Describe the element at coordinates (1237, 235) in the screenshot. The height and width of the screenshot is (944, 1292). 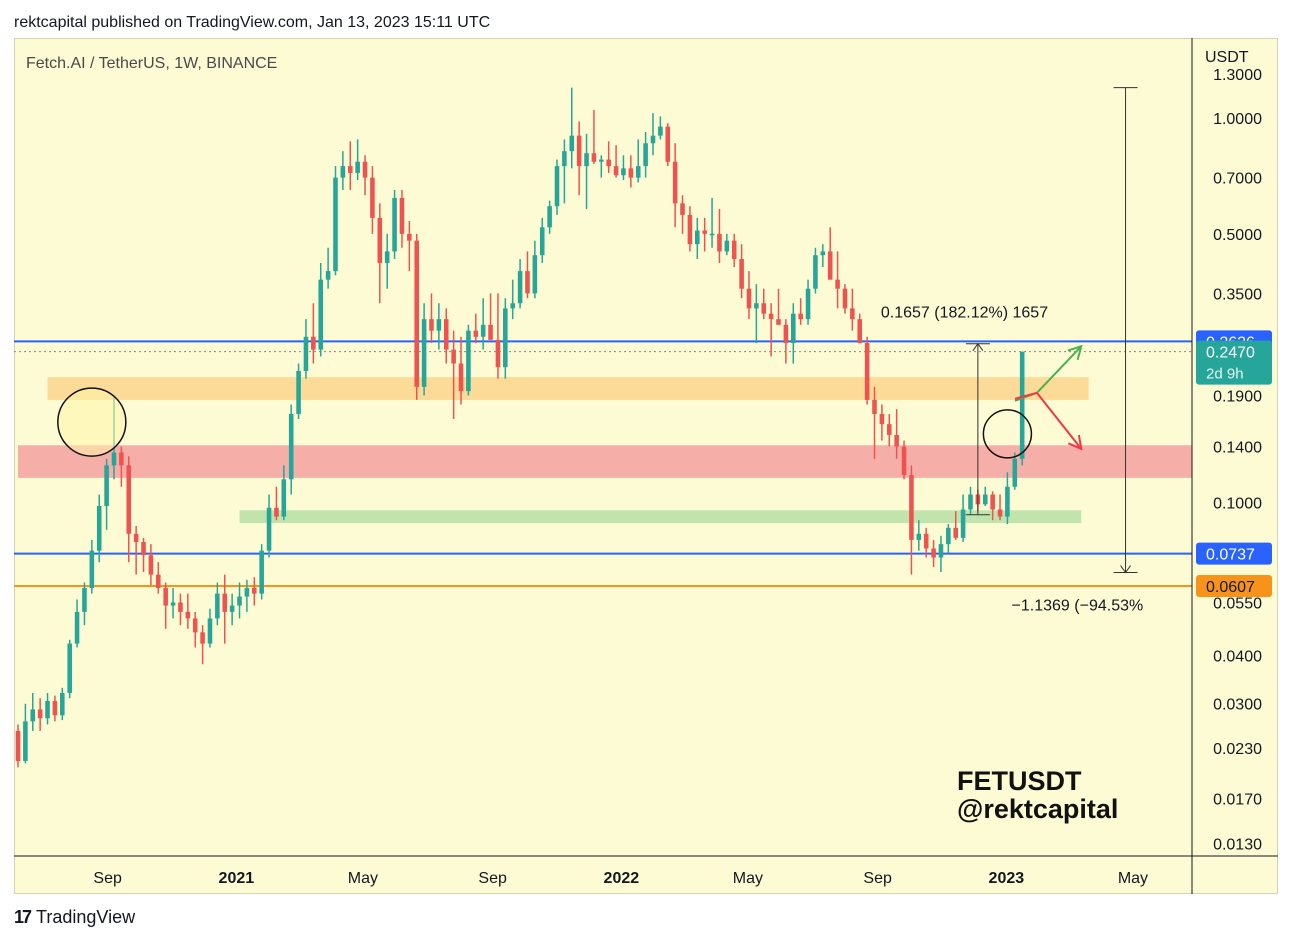
I see `price-axis-tick-3: 0.5000` at that location.